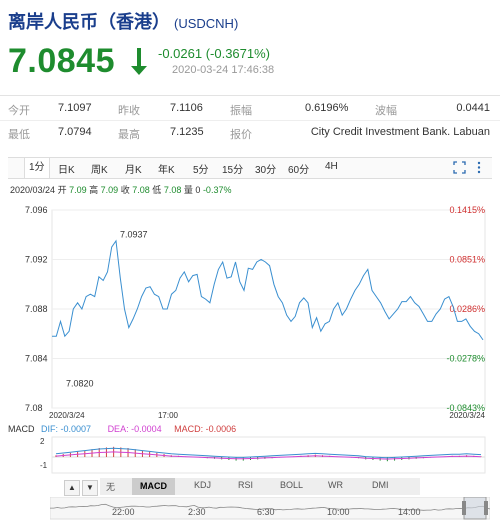 The image size is (500, 525). I want to click on macd-chart: 2 -1, so click(263, 455).